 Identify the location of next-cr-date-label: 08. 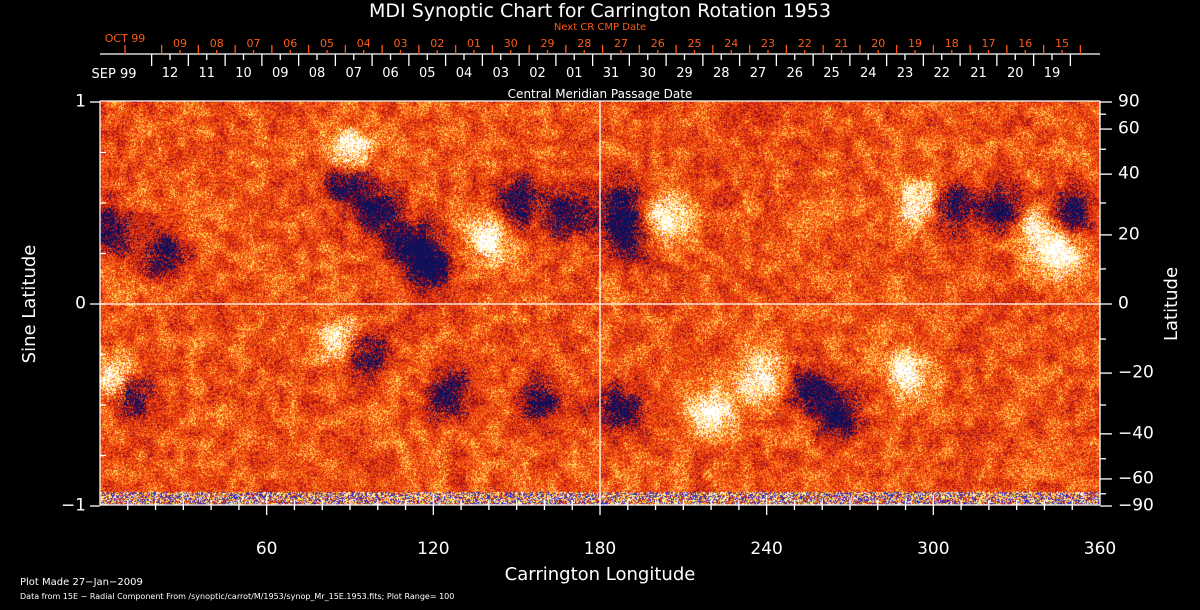
(216, 43).